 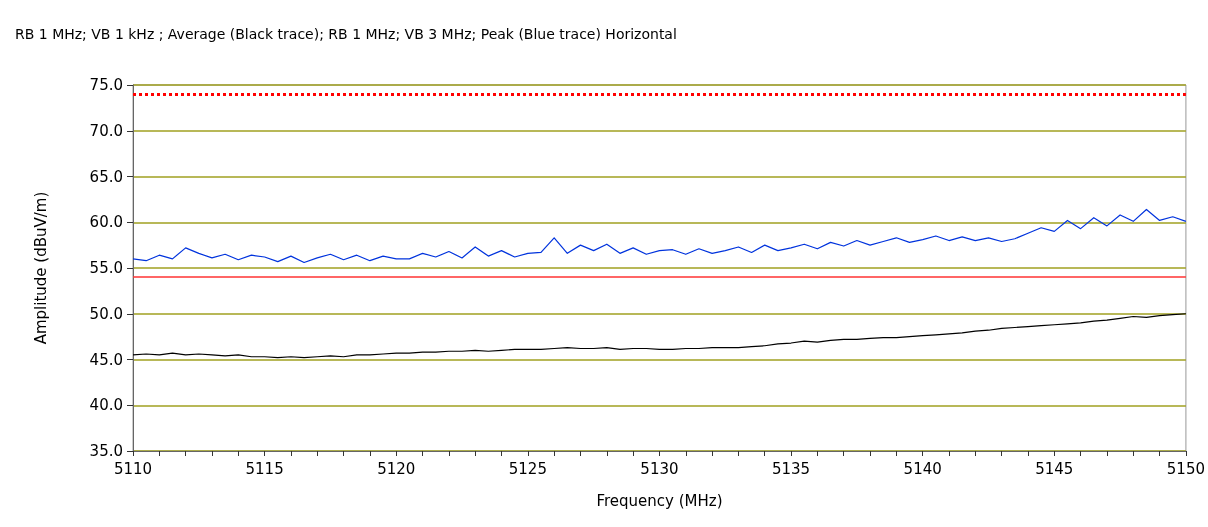 What do you see at coordinates (133, 468) in the screenshot?
I see `x-tick-label: 5110` at bounding box center [133, 468].